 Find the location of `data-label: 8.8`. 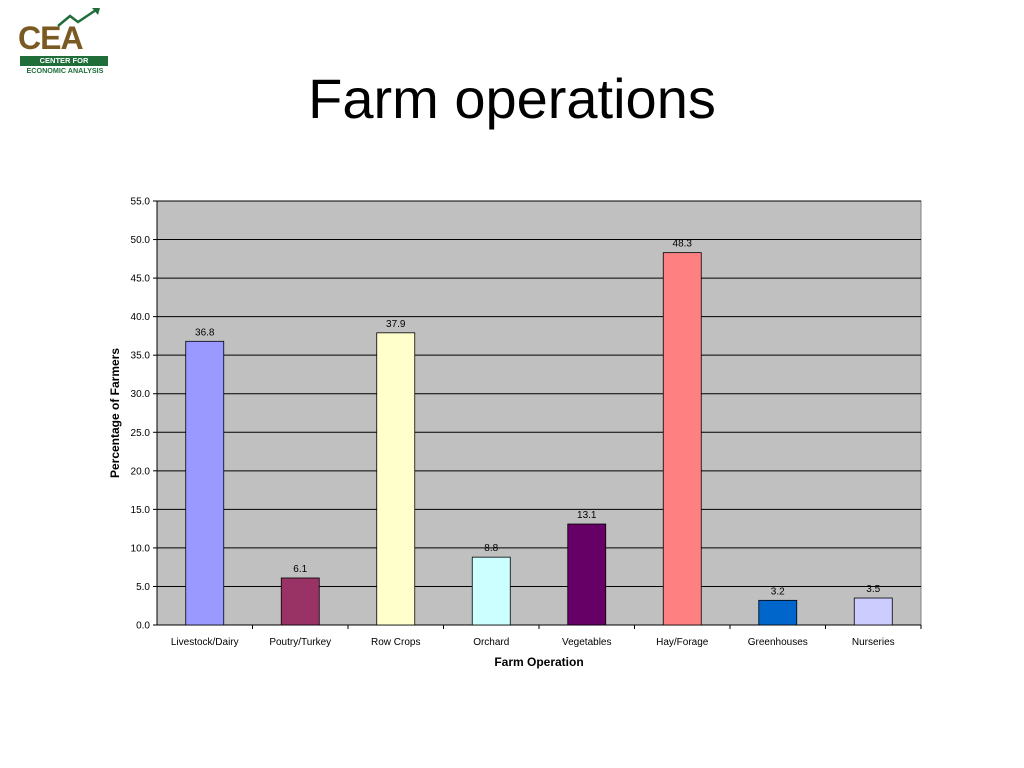

data-label: 8.8 is located at coordinates (491, 548).